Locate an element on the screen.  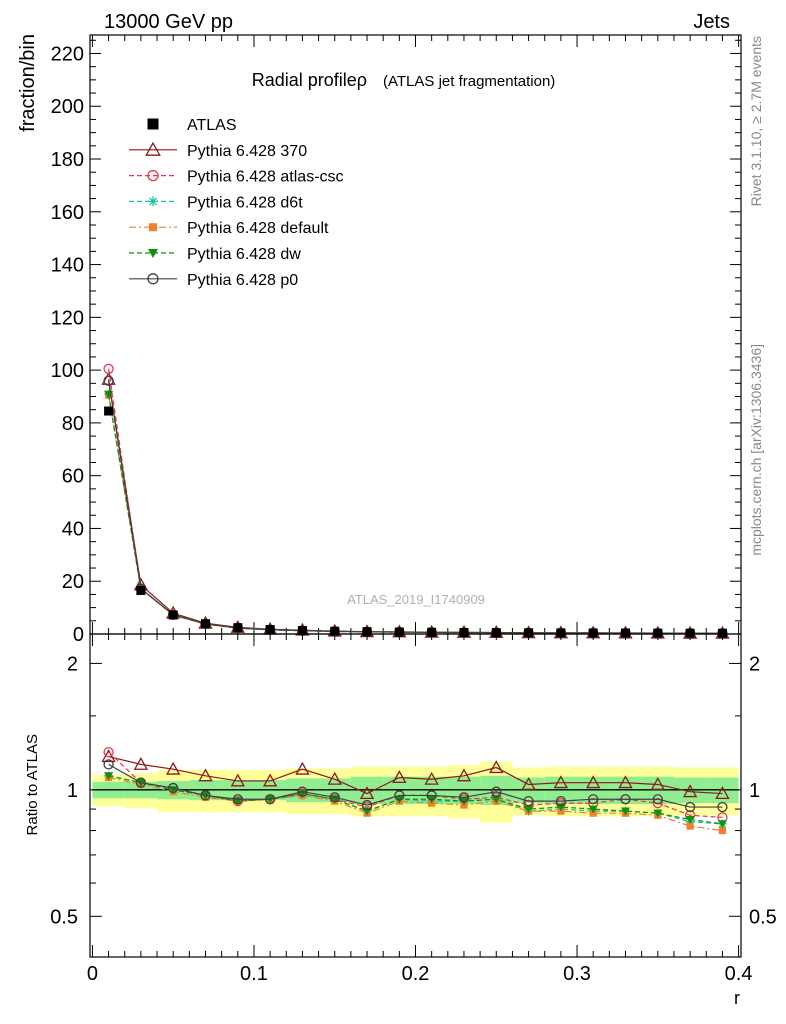
legend-entry-pythia-6-428-p0: Pythia 6.428 p0 is located at coordinates (213, 280).